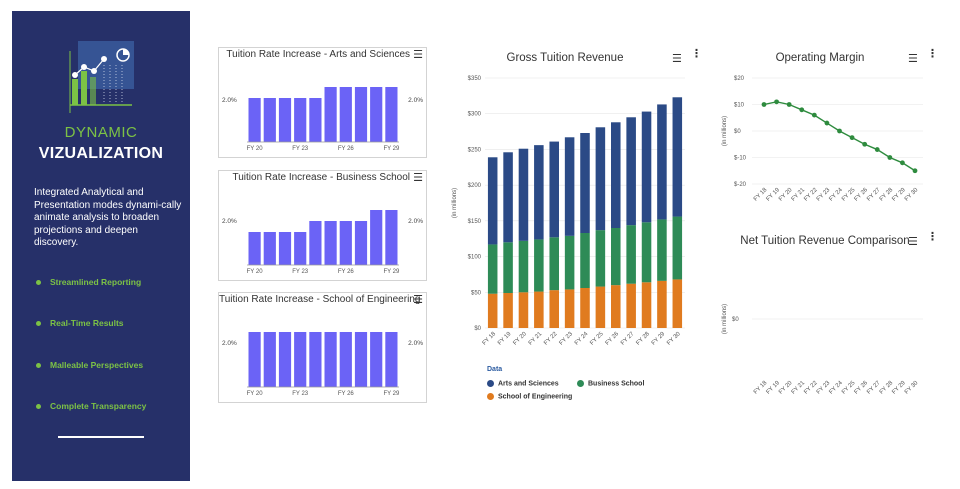  Describe the element at coordinates (536, 339) in the screenshot. I see `x-tick-label: FY 21` at that location.